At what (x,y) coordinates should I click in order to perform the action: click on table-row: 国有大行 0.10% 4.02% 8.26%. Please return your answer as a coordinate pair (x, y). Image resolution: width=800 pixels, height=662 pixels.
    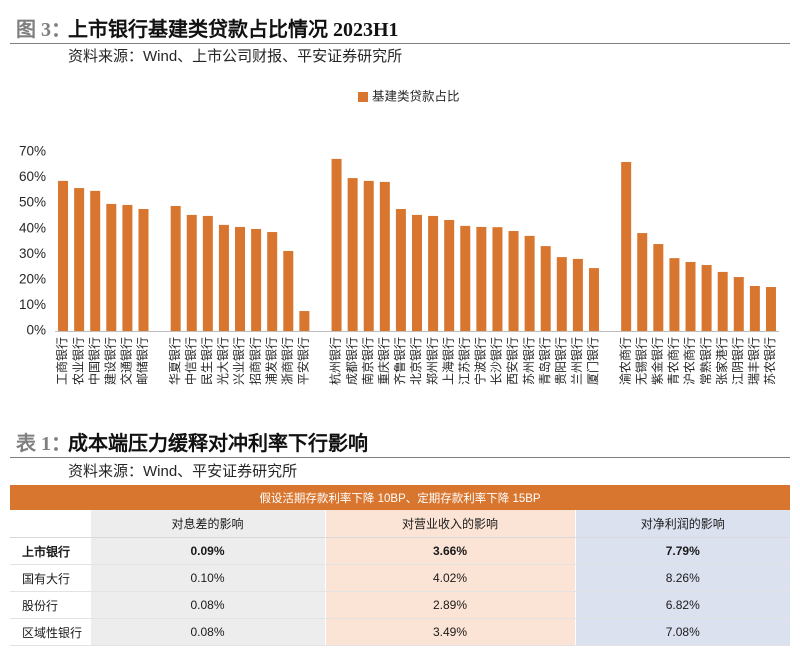
    Looking at the image, I should click on (400, 578).